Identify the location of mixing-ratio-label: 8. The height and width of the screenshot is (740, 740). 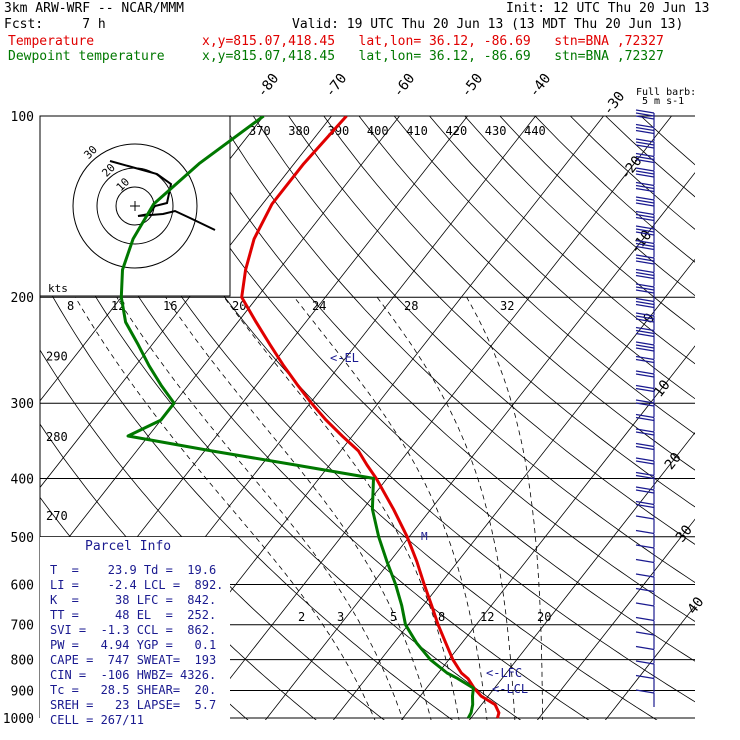
(441, 617).